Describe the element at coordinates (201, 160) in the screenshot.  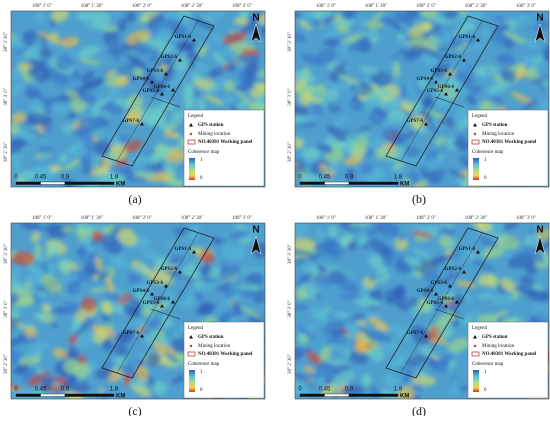
I see `colorbar-max: 1` at that location.